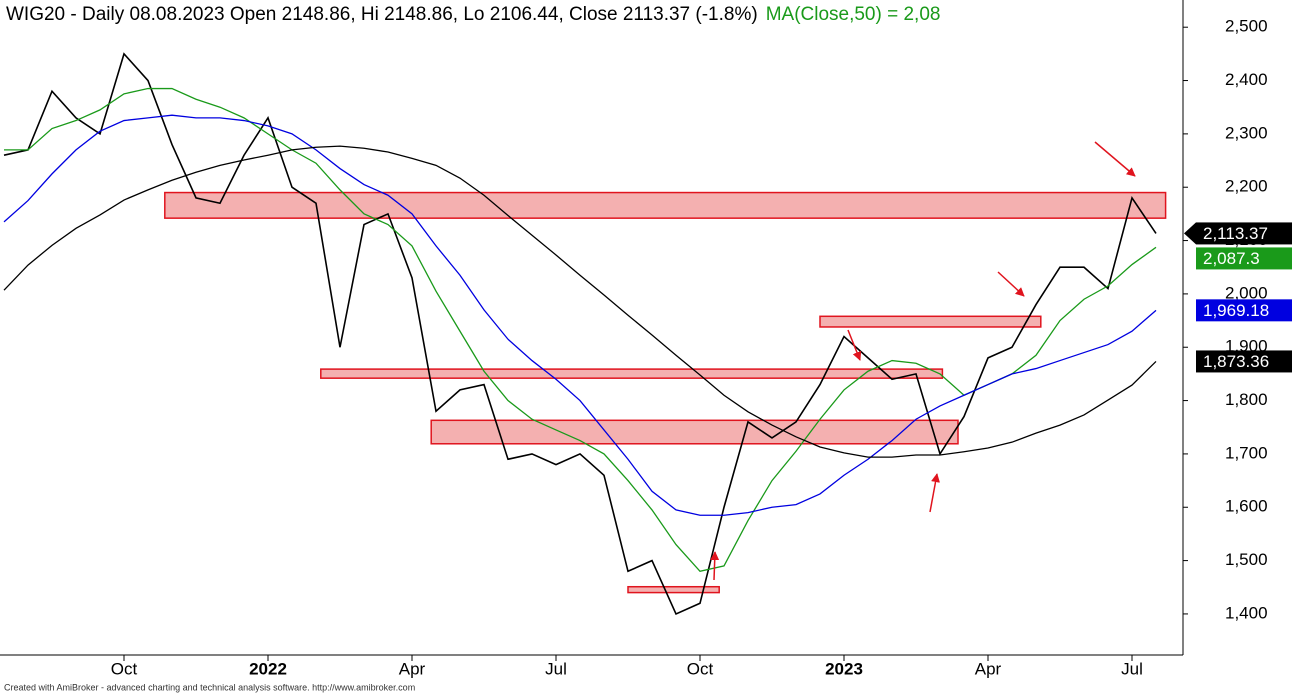 This screenshot has width=1292, height=695. I want to click on y-tick-label: 1,500, so click(1246, 559).